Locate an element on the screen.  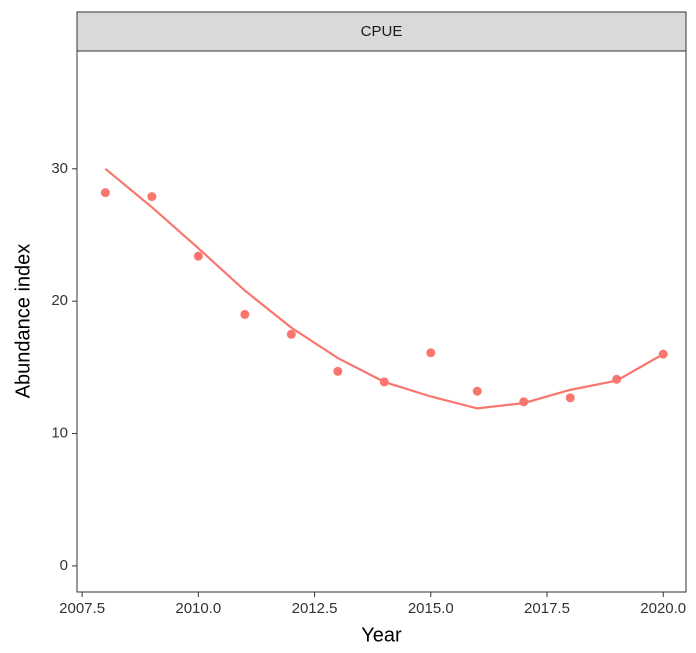
strip-label: CPUE is located at coordinates (382, 31).